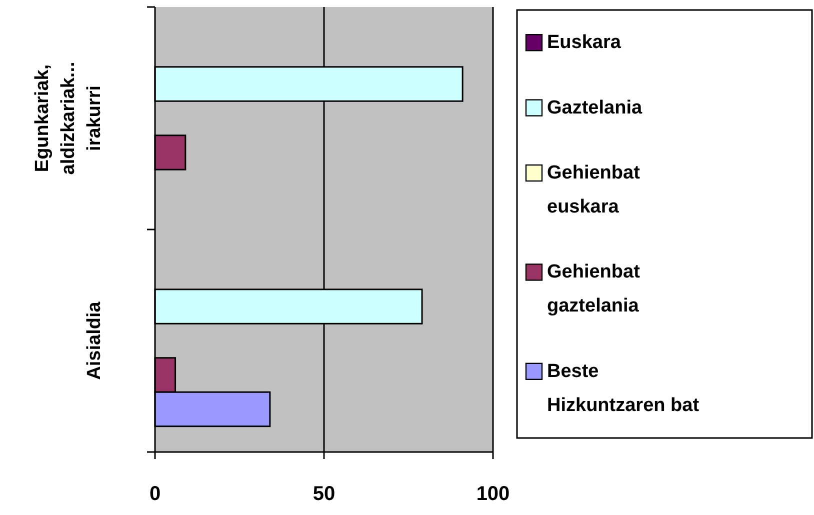 The width and height of the screenshot is (814, 515). Describe the element at coordinates (68, 118) in the screenshot. I see `y-tick-label: Egunkariak, aldizkariak... irakurri` at that location.